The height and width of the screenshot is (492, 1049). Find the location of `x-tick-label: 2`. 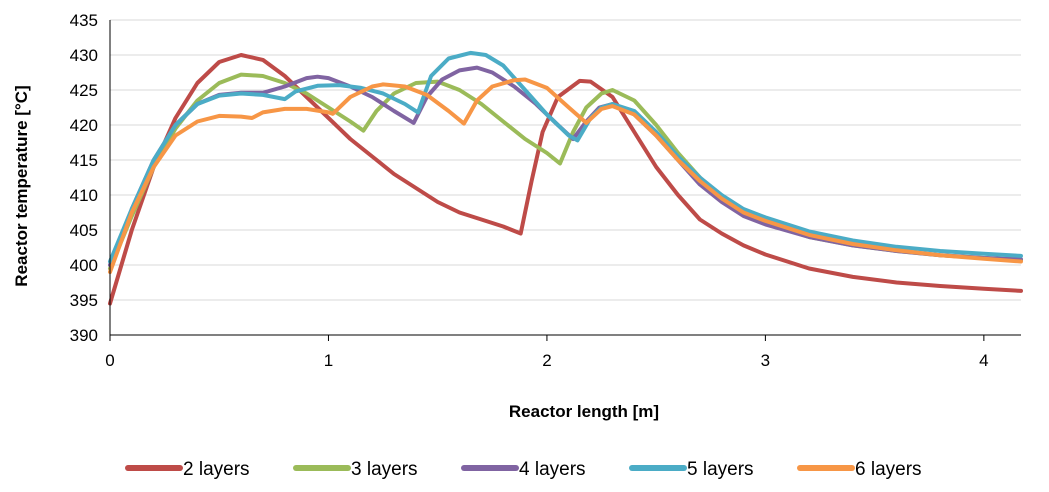

x-tick-label: 2 is located at coordinates (546, 360).